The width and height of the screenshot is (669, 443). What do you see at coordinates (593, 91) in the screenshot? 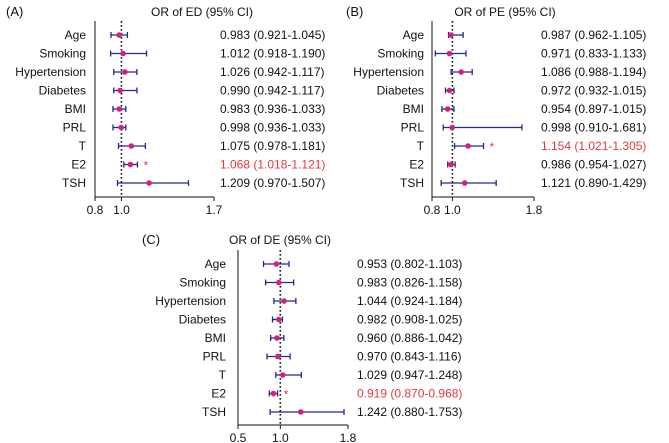
I see `or-ci-value: 0.972 (0.932-1.015)` at bounding box center [593, 91].